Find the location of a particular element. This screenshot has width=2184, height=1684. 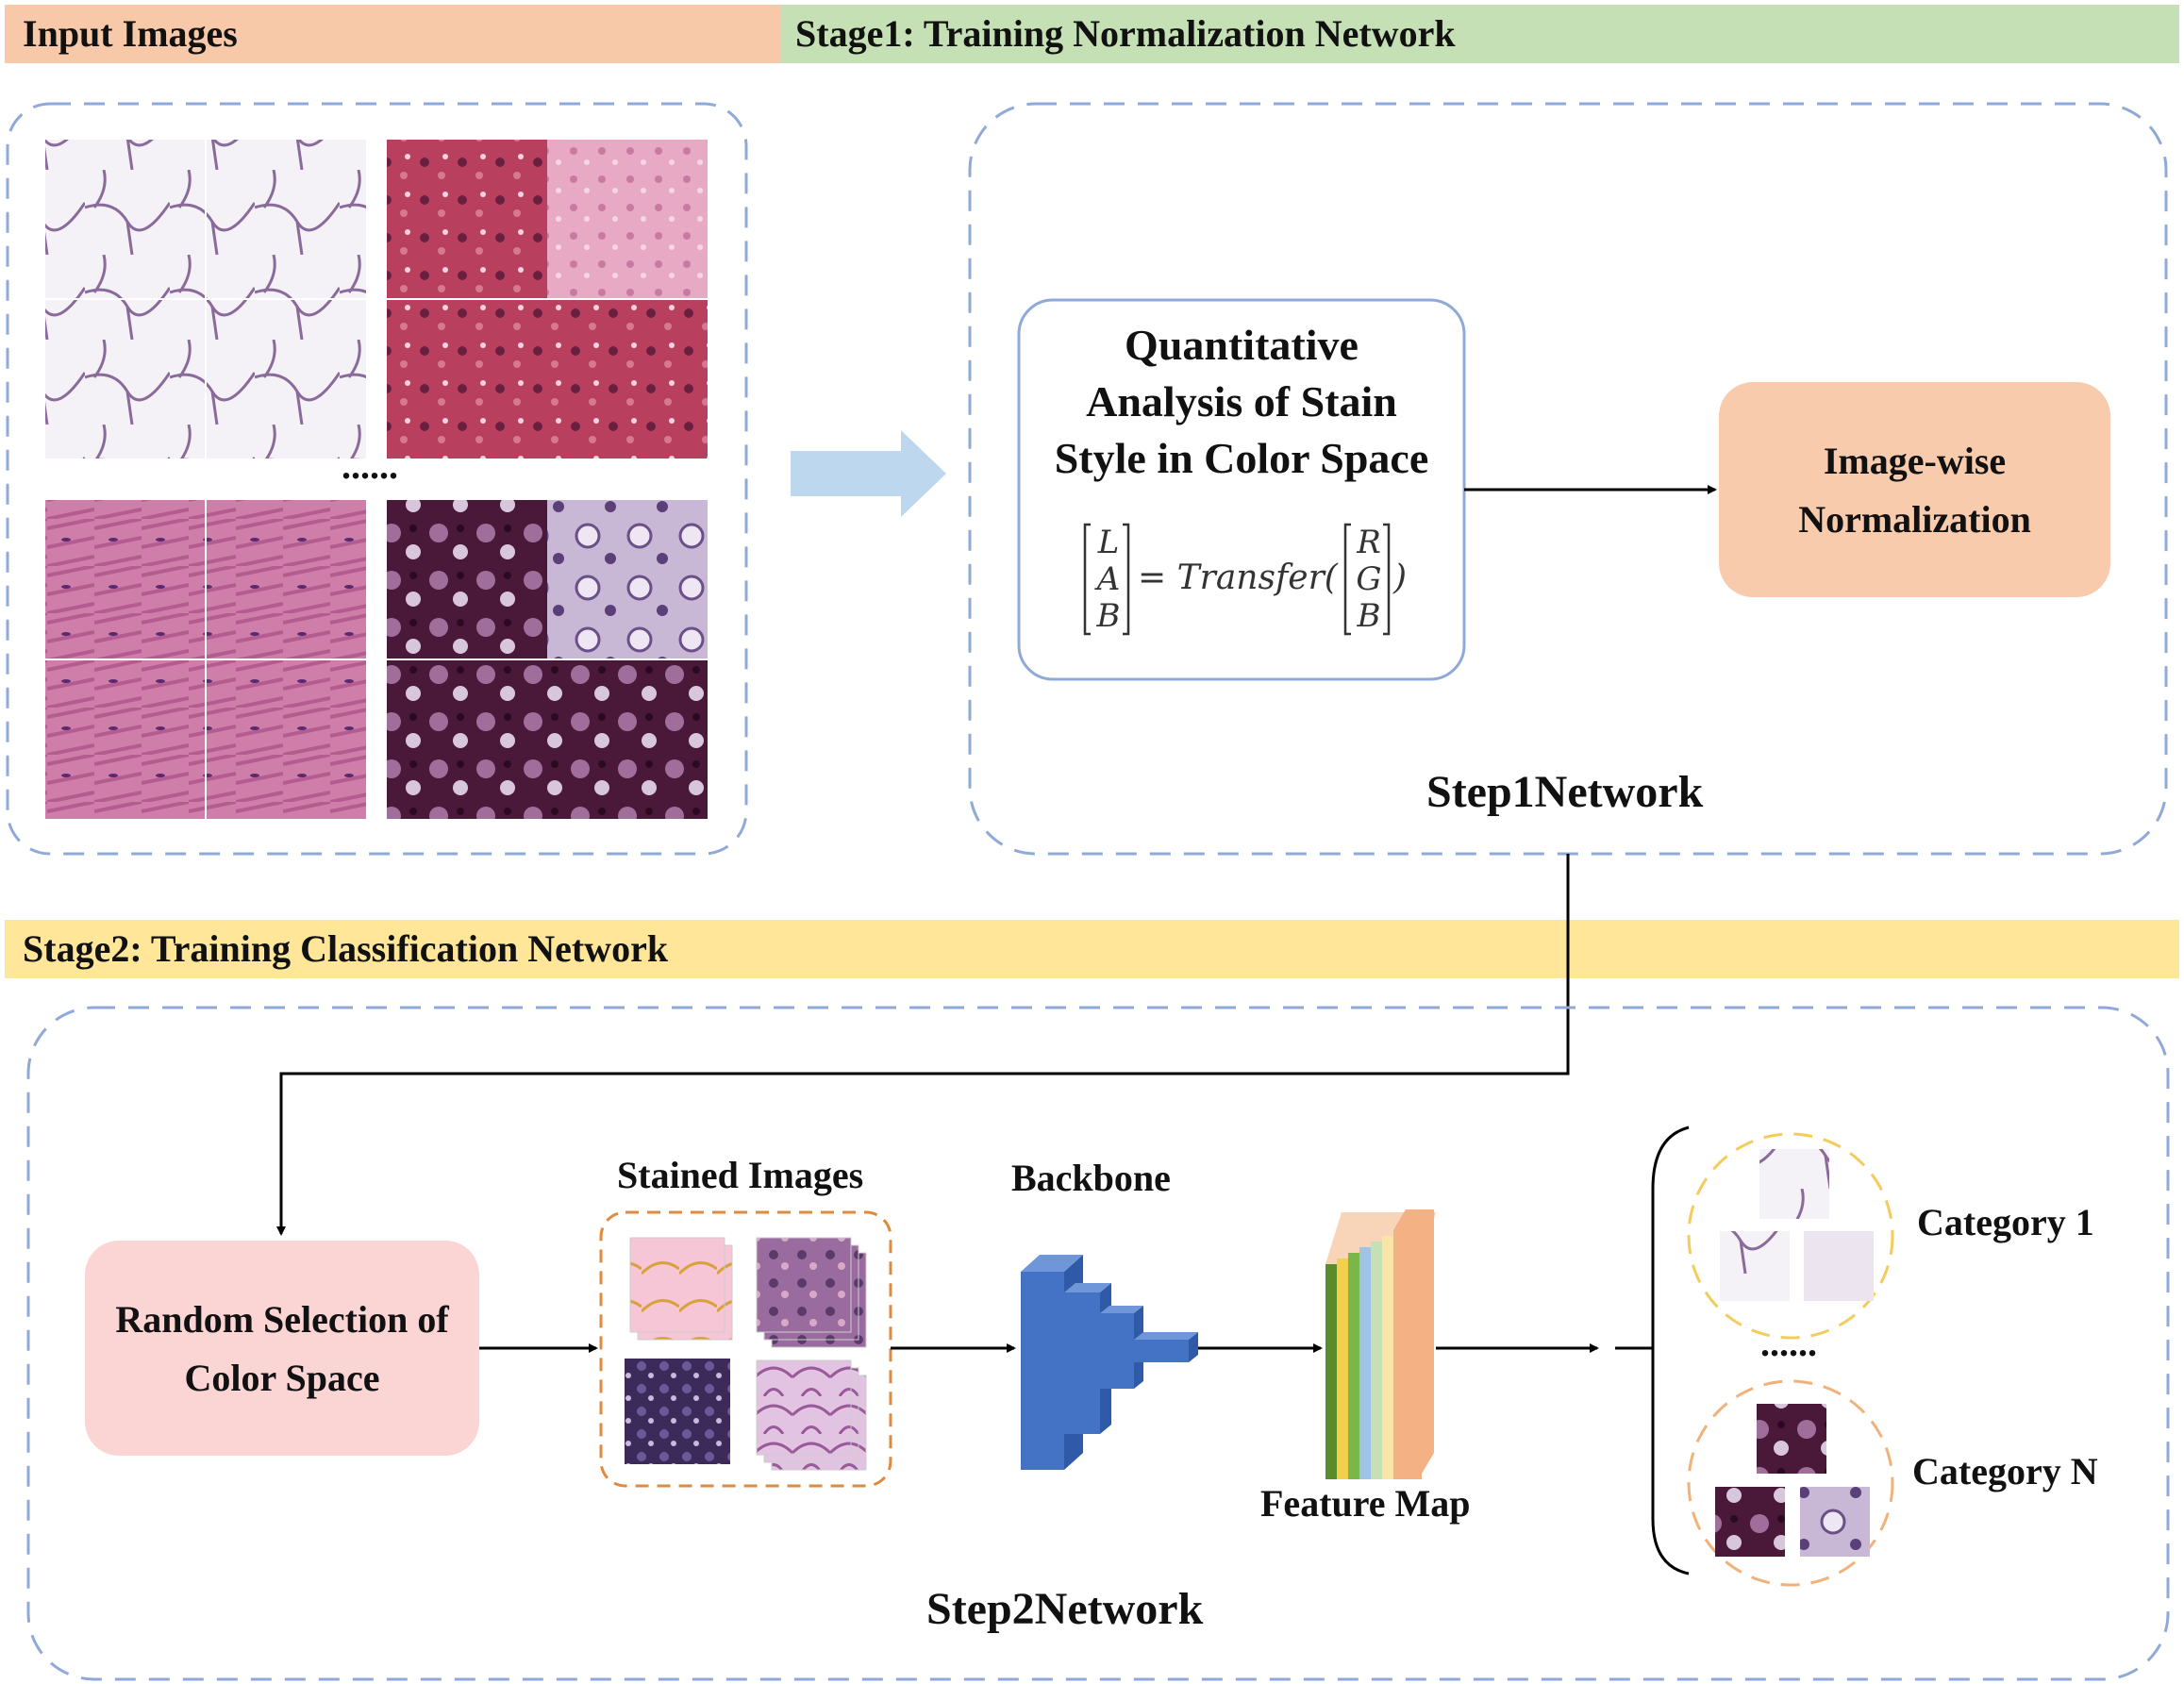

backbone-icon is located at coordinates (1109, 1362).